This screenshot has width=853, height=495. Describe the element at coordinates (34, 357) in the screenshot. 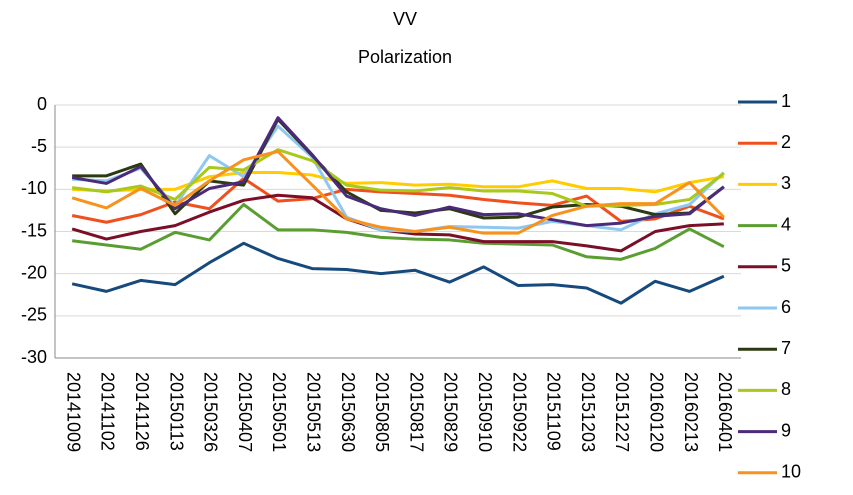

I see `y-tick-label: -30` at that location.